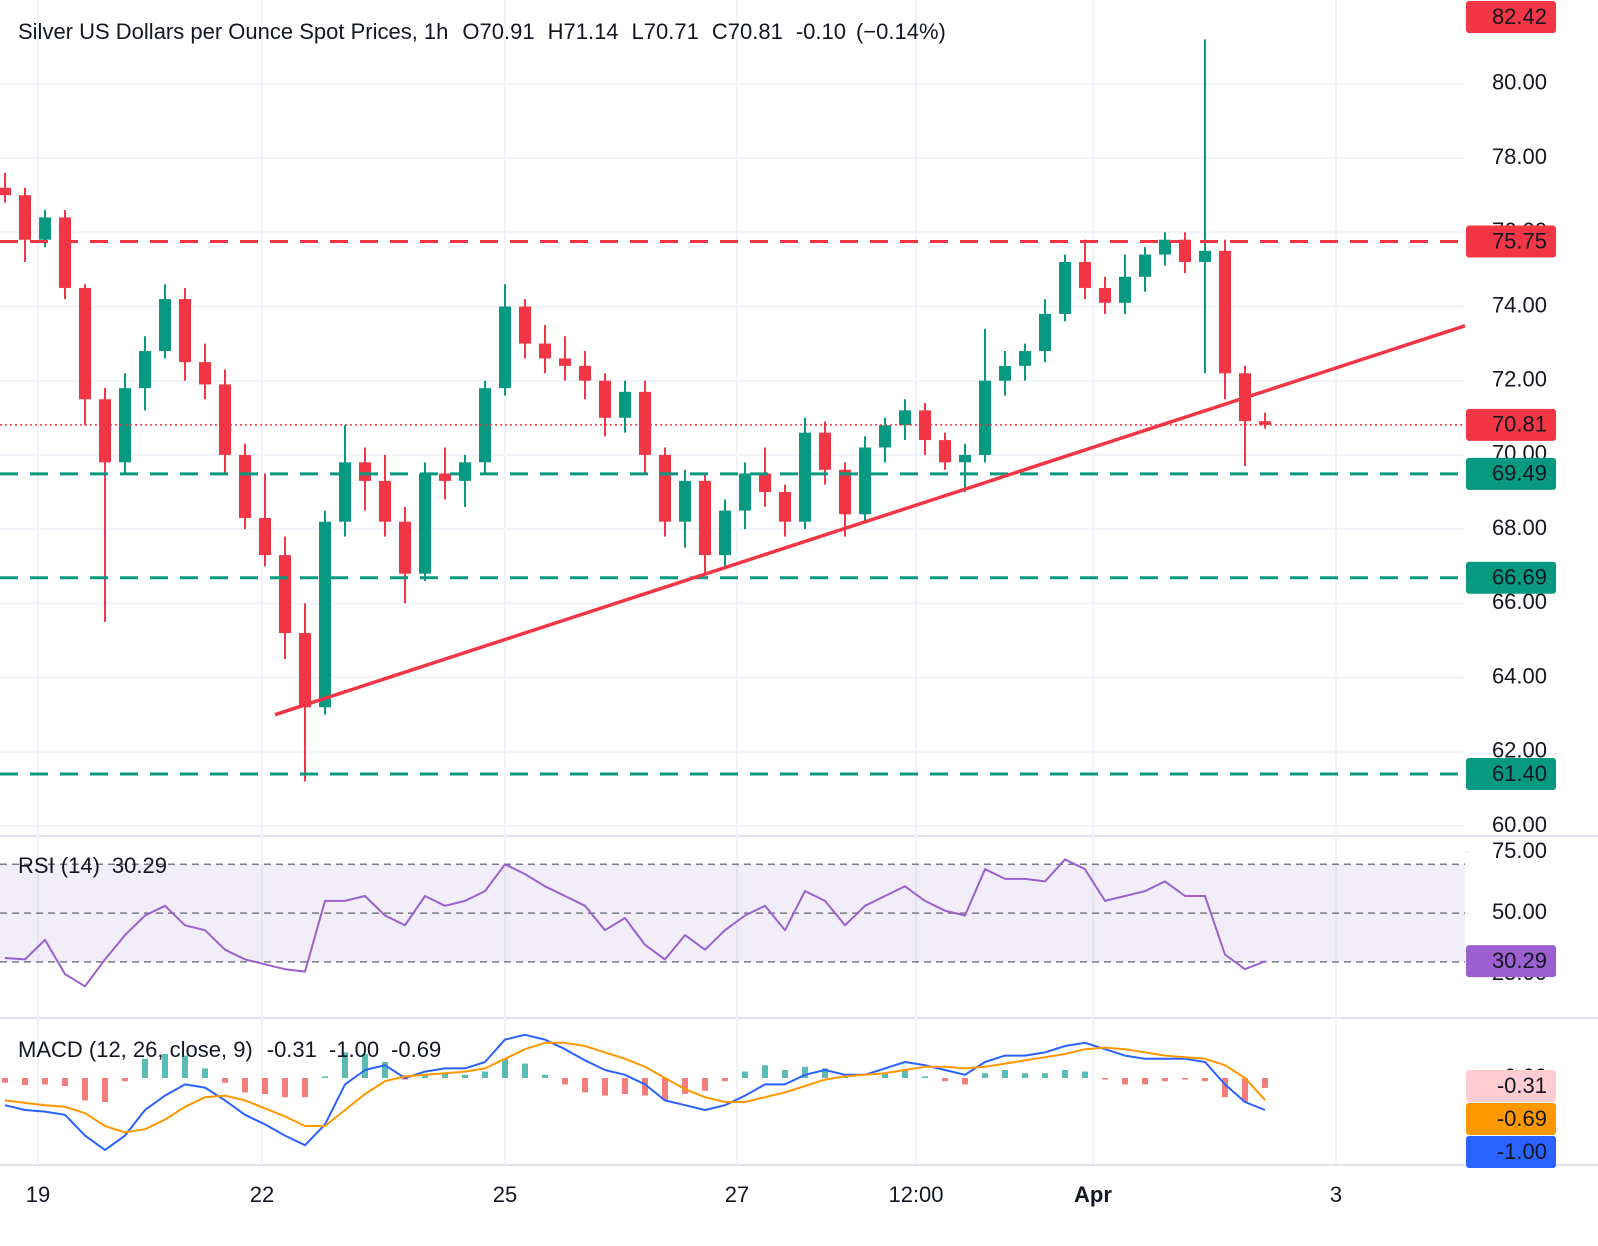  I want to click on y-tick-label: 68.00, so click(1519, 527).